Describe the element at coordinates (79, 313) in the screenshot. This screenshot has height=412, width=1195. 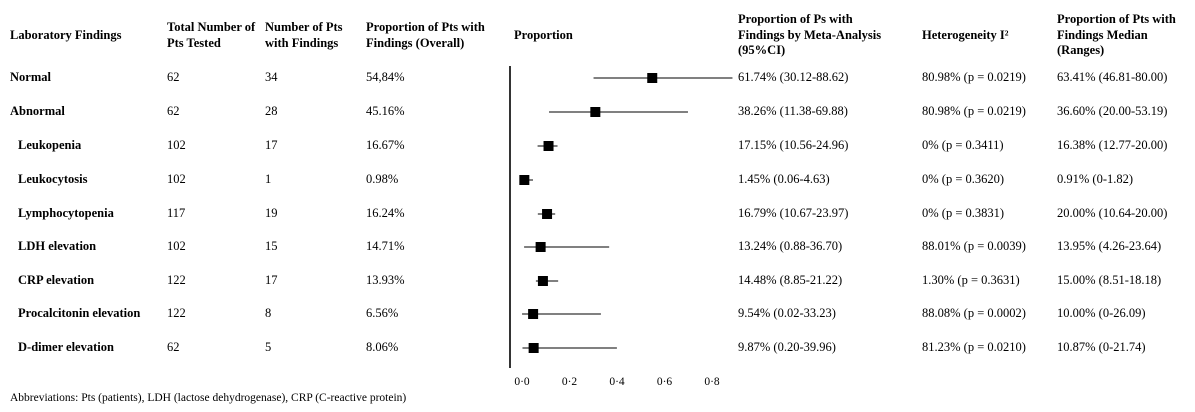
I see `row-label: Procalcitonin elevation` at that location.